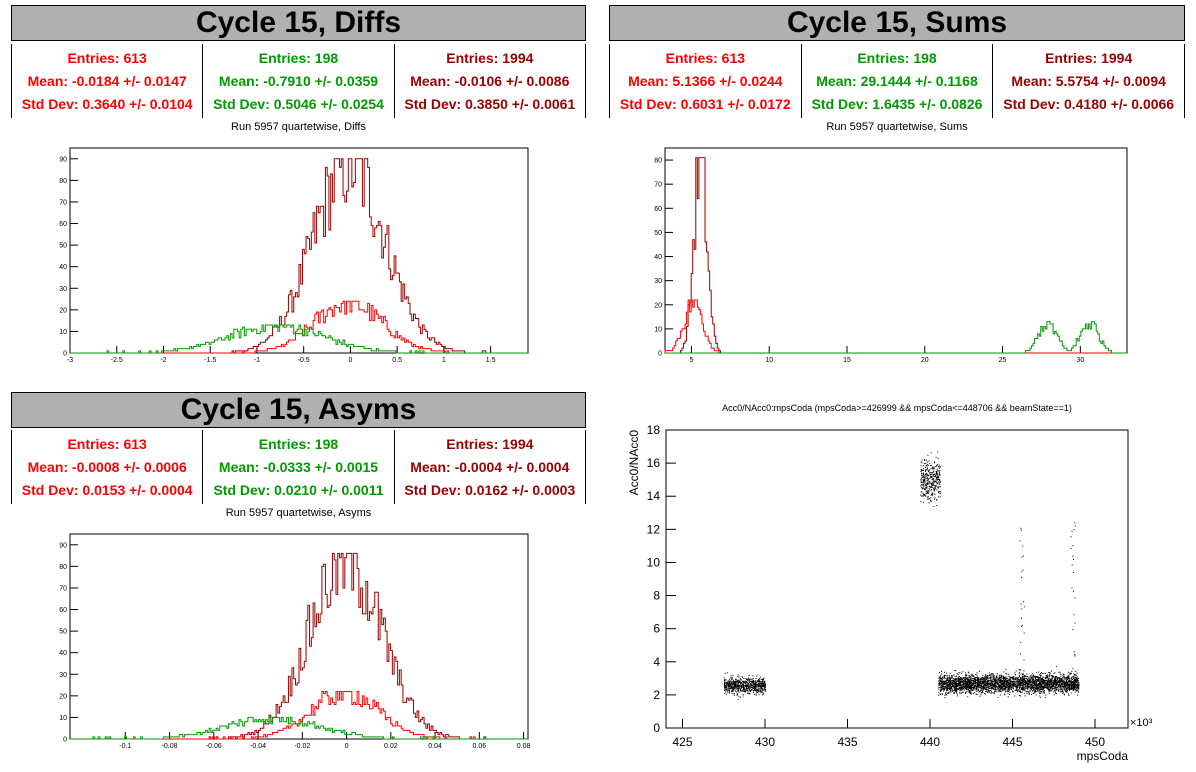 This screenshot has width=1196, height=772. What do you see at coordinates (163, 360) in the screenshot?
I see `x-tick-label: -2` at bounding box center [163, 360].